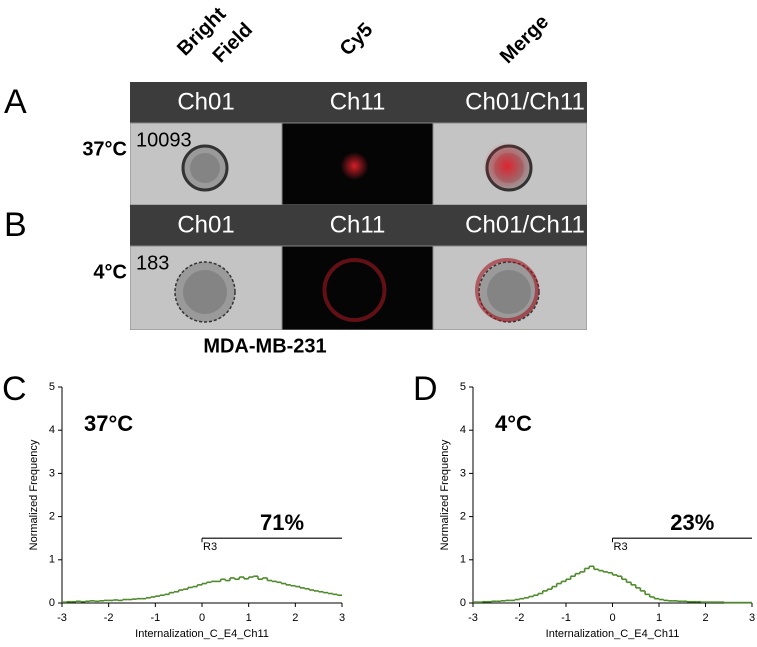  Describe the element at coordinates (108, 423) in the screenshot. I see `chart-title: 37°C` at that location.